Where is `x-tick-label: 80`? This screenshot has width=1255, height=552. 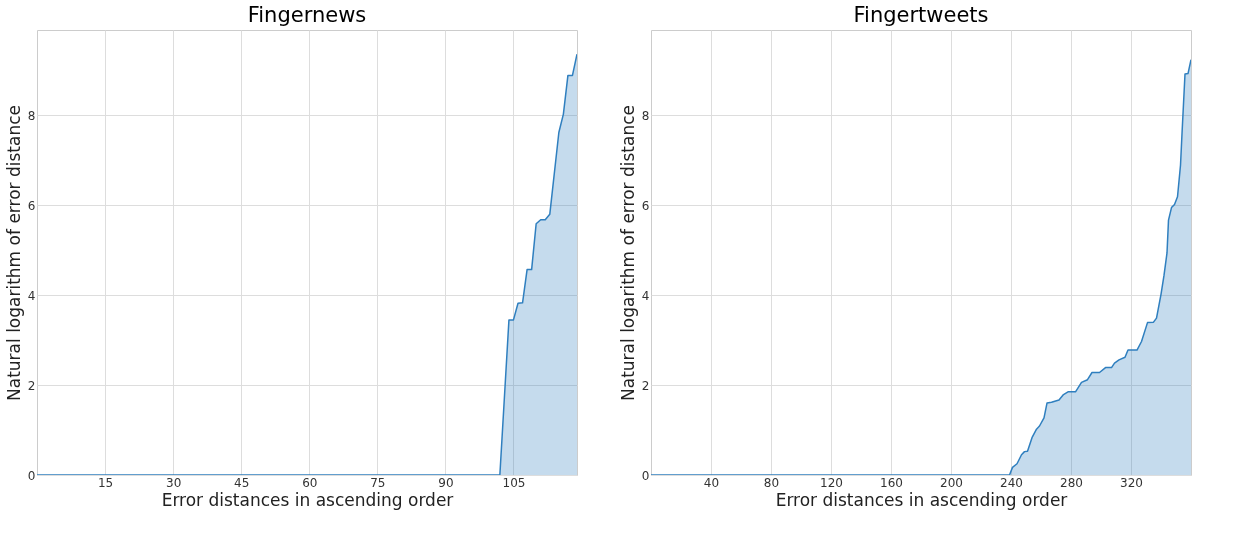
x-tick-label: 80 is located at coordinates (771, 482).